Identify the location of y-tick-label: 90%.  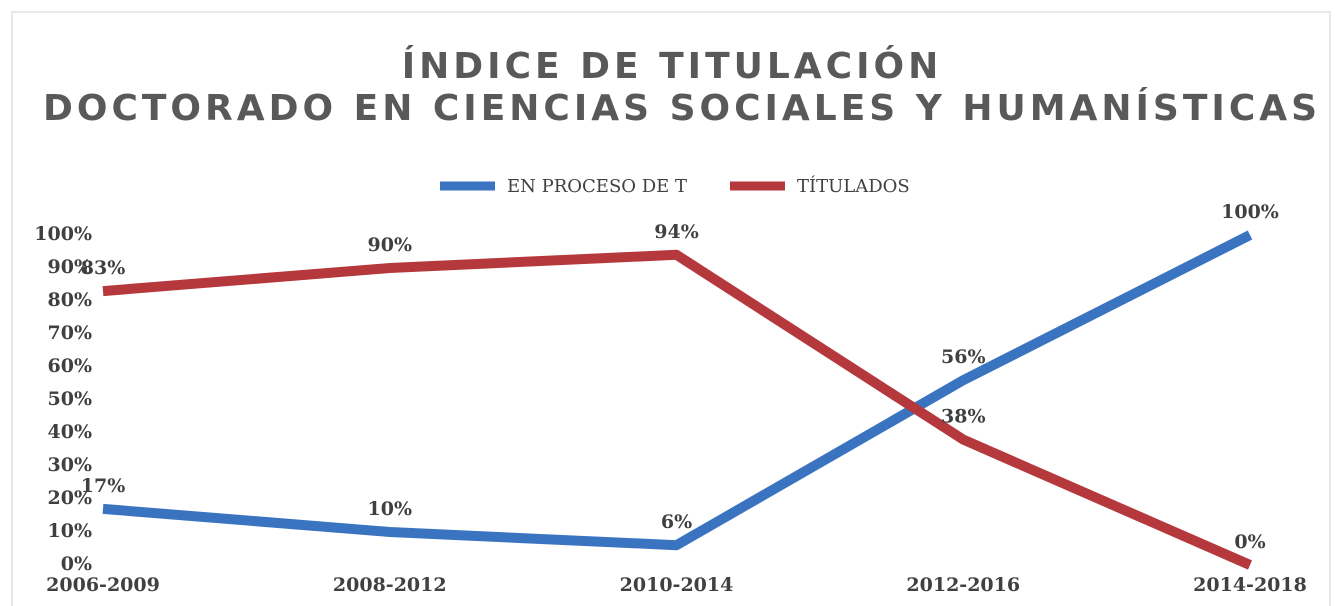
(70, 267).